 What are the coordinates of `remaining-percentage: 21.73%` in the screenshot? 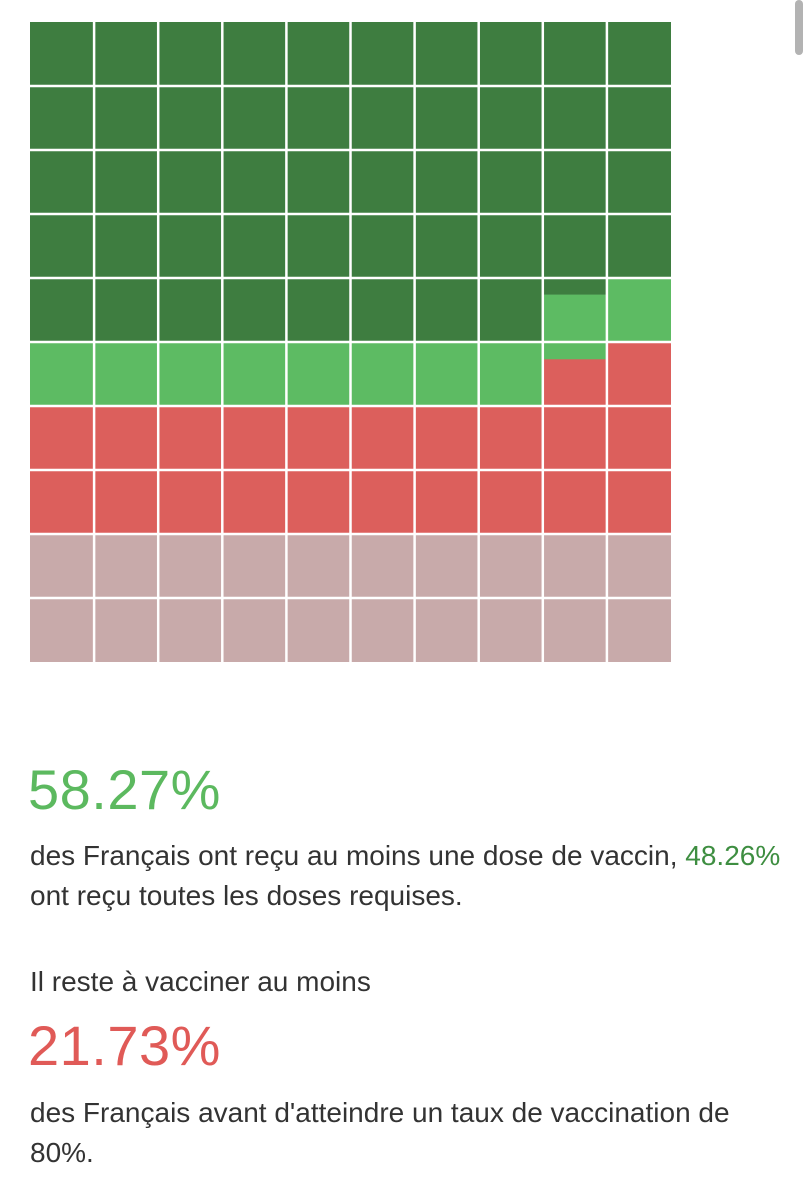 It's located at (124, 1045).